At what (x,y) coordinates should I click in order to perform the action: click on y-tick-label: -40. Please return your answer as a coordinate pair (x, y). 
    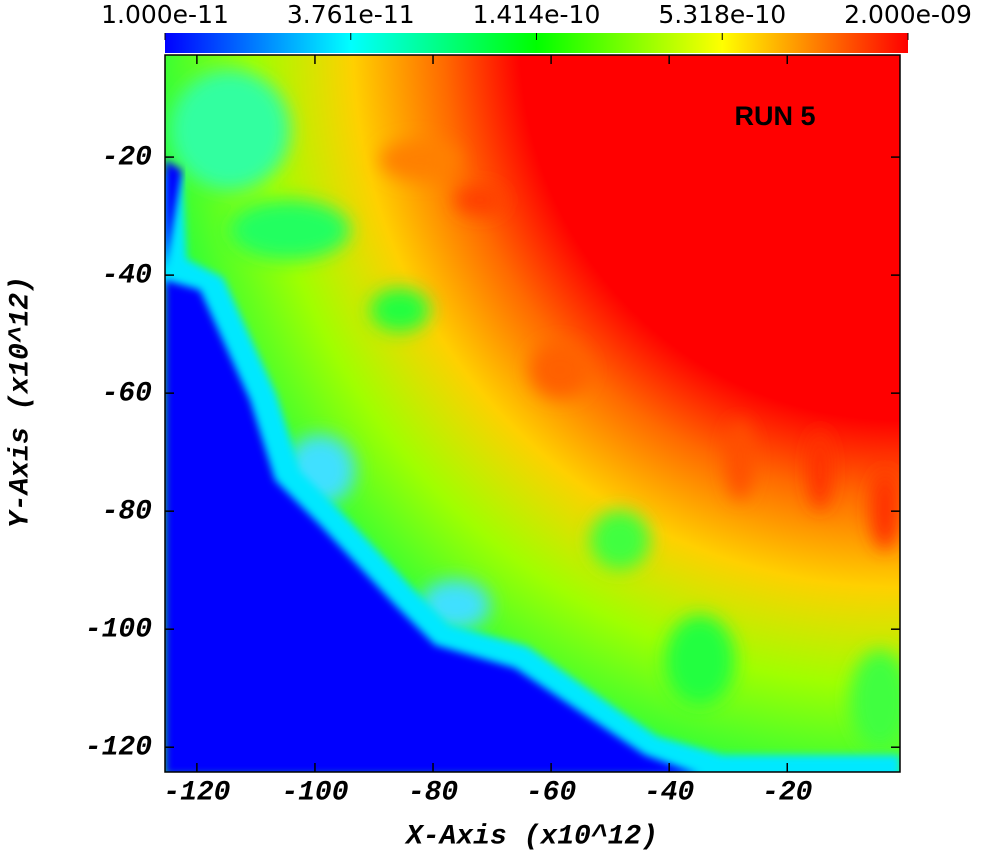
    Looking at the image, I should click on (127, 276).